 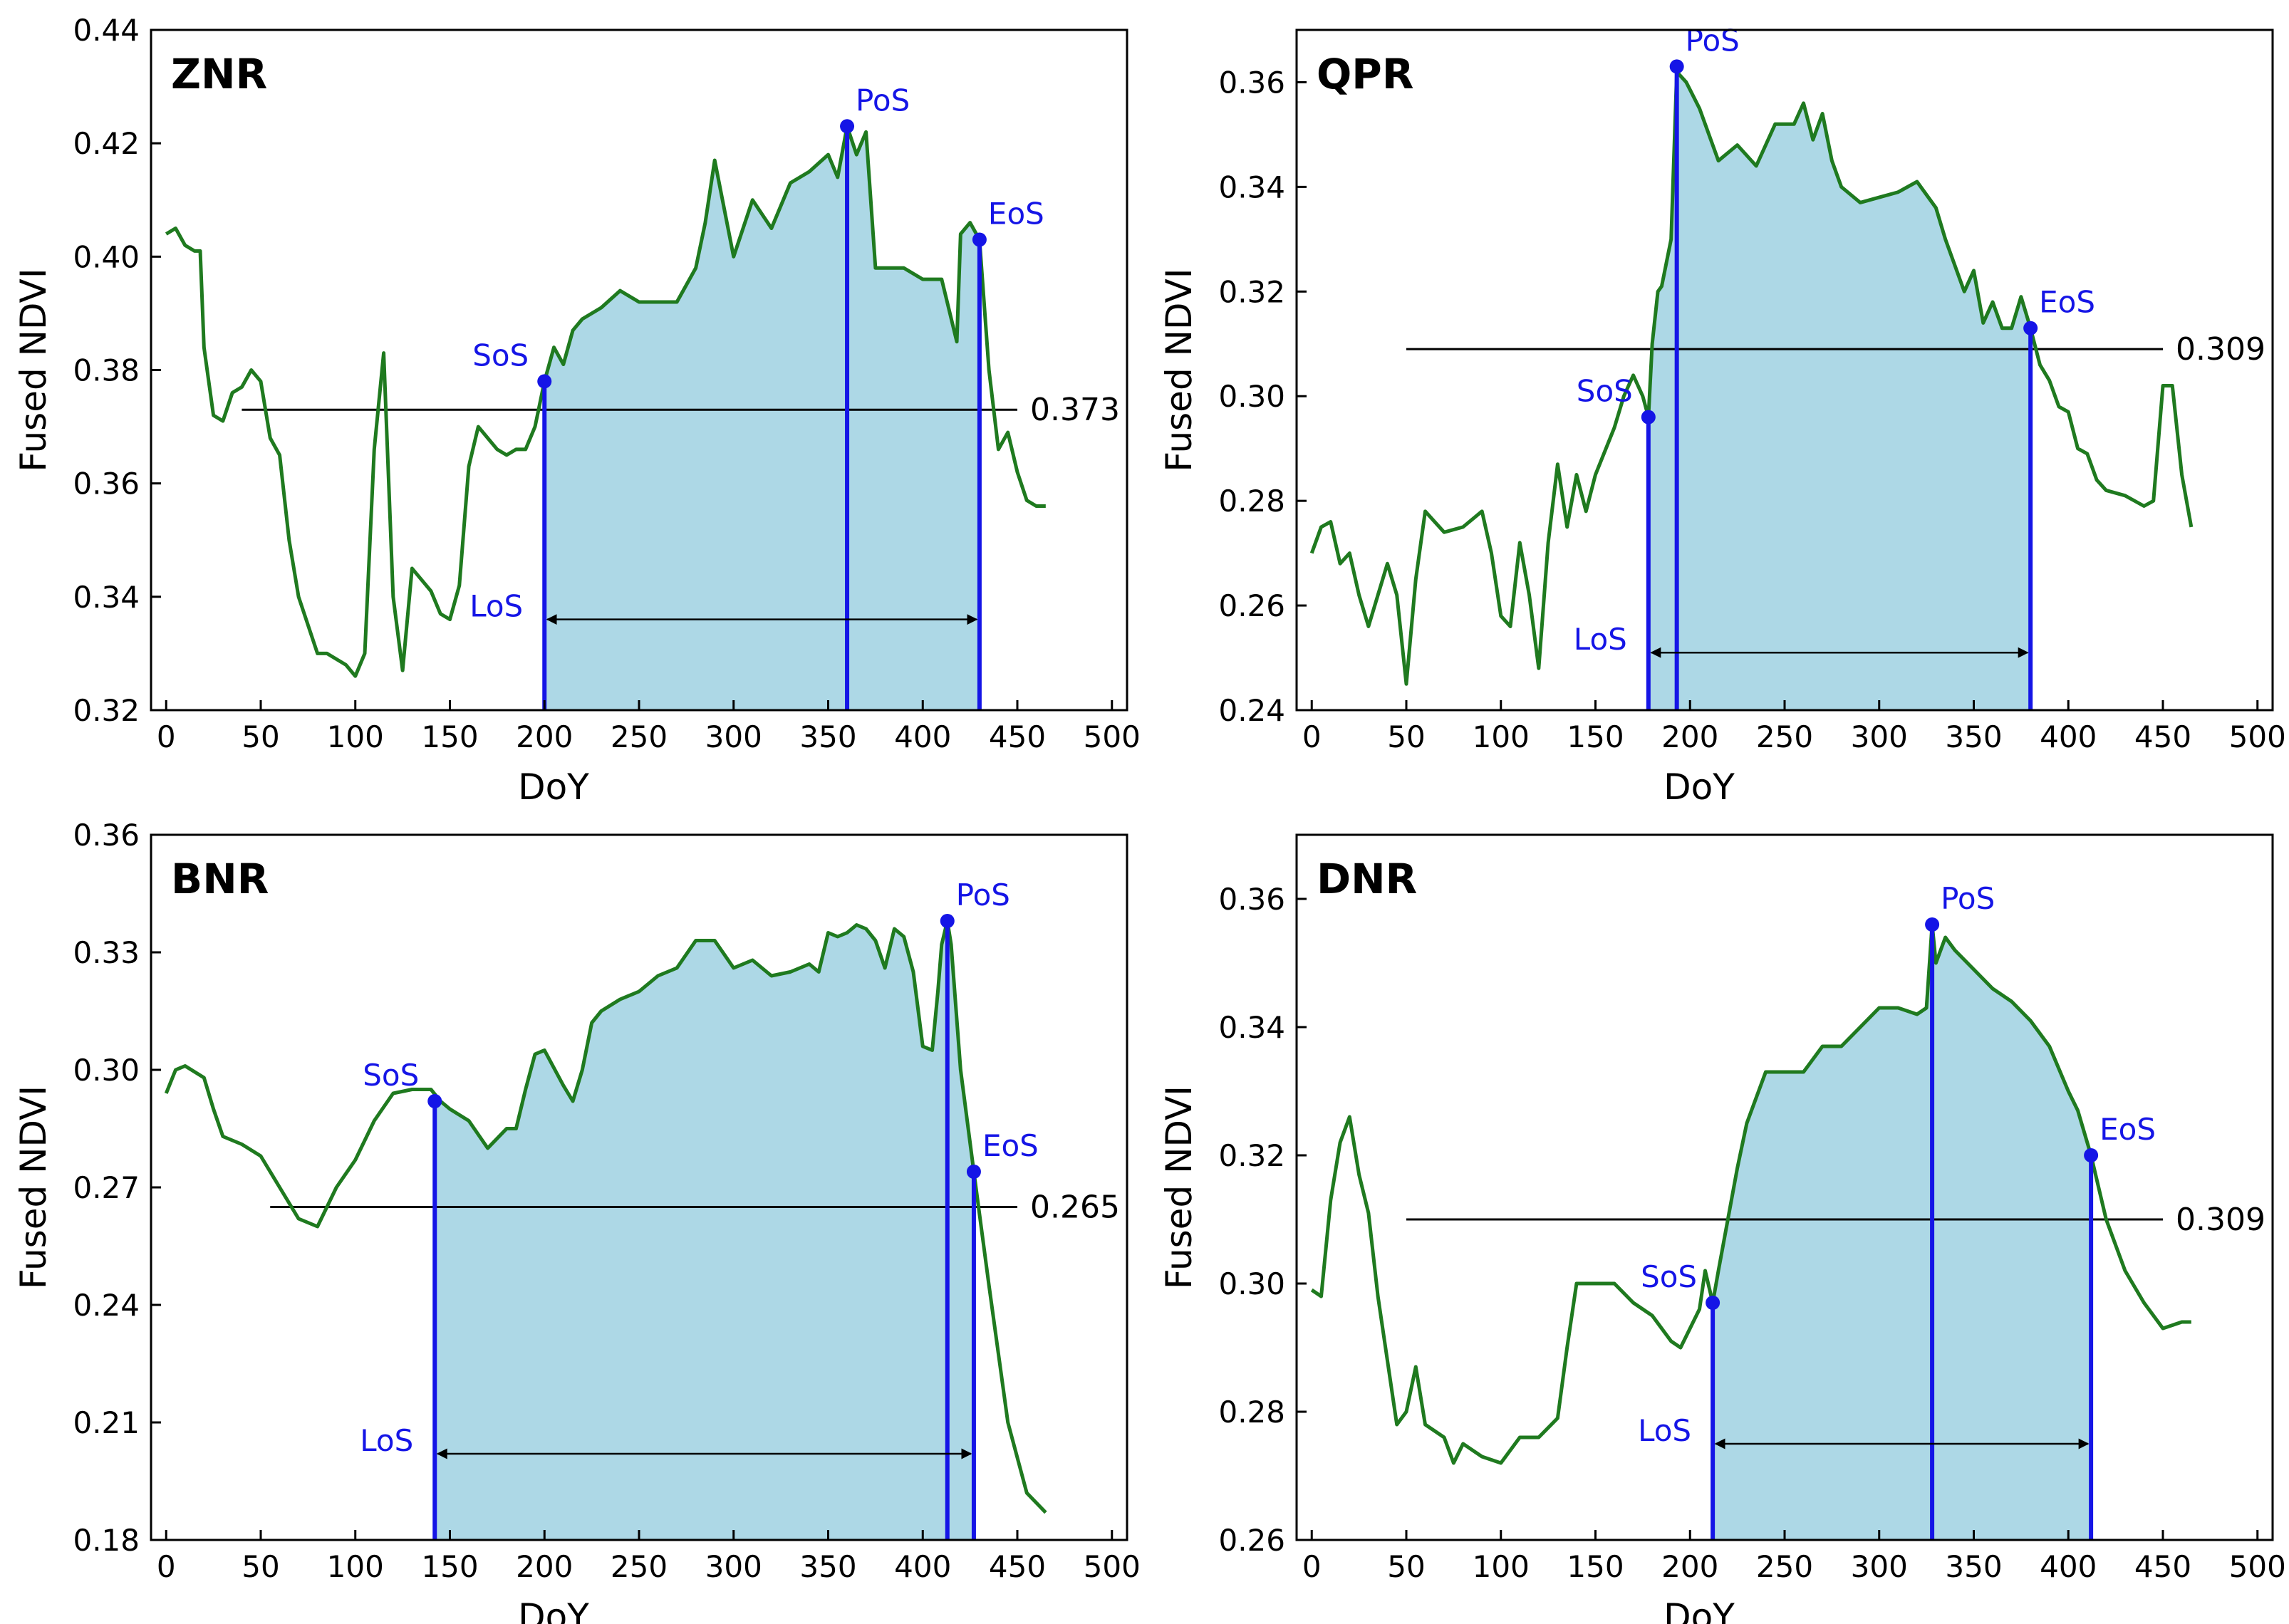 I want to click on y-tick-label: 0.44, so click(x=106, y=30).